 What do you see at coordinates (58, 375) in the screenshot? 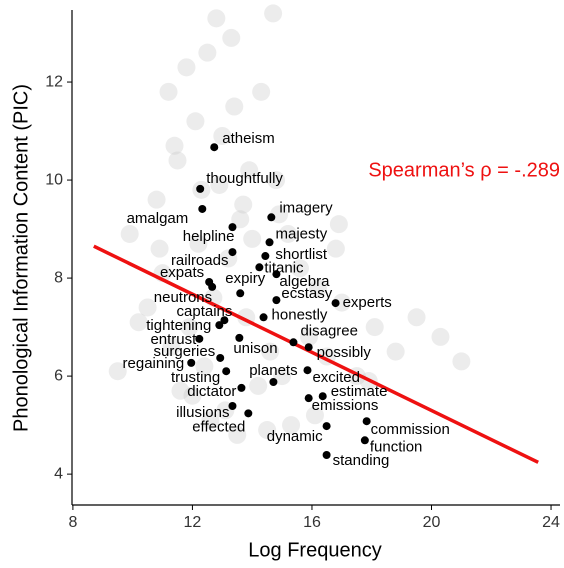
I see `y-tick-label: 6` at bounding box center [58, 375].